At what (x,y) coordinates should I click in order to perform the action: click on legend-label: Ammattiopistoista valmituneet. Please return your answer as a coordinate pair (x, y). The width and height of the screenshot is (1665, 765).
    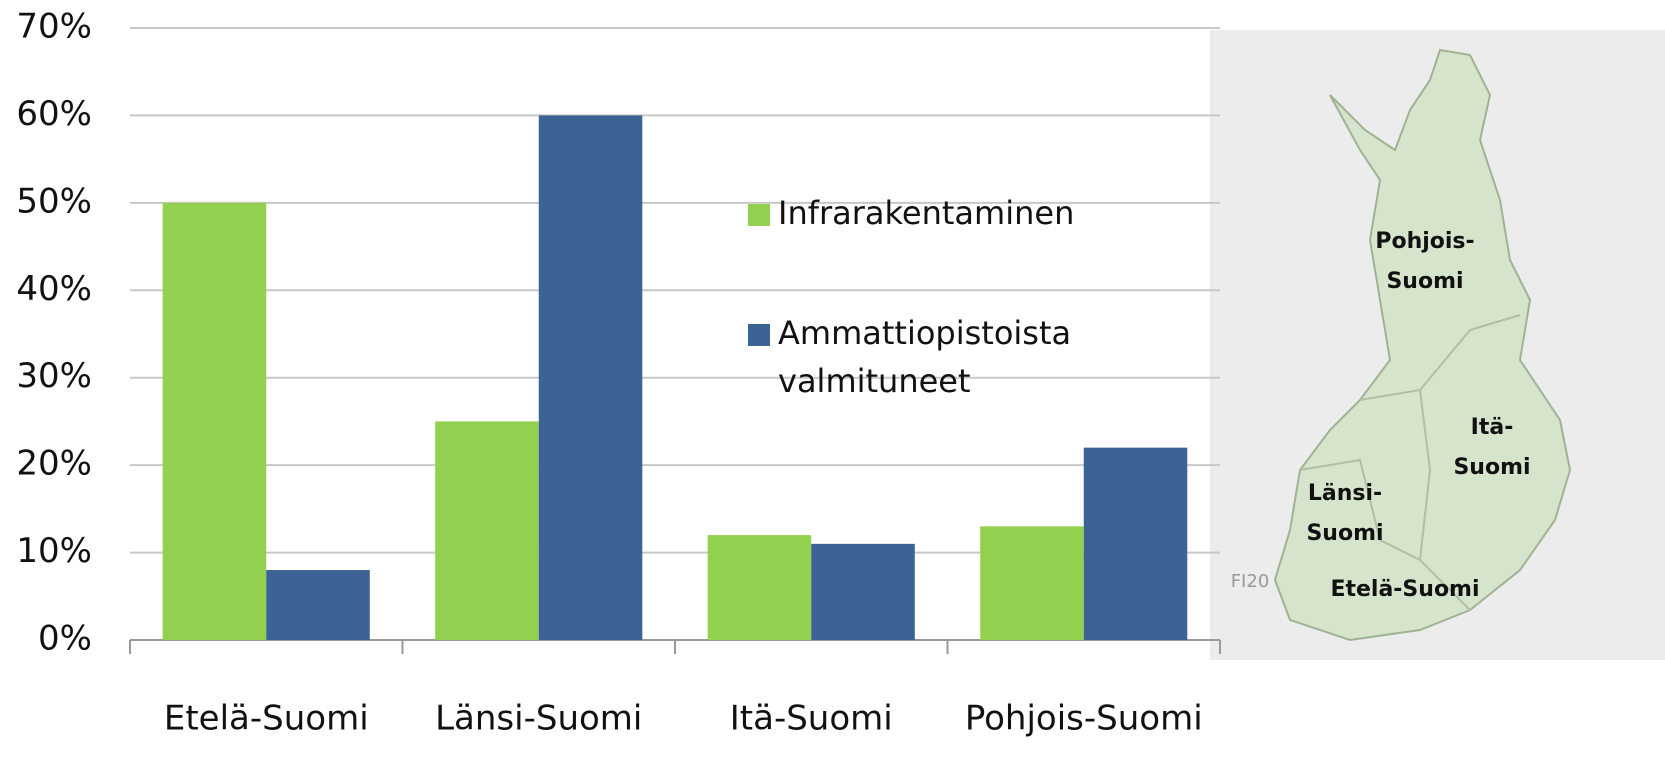
    Looking at the image, I should click on (924, 357).